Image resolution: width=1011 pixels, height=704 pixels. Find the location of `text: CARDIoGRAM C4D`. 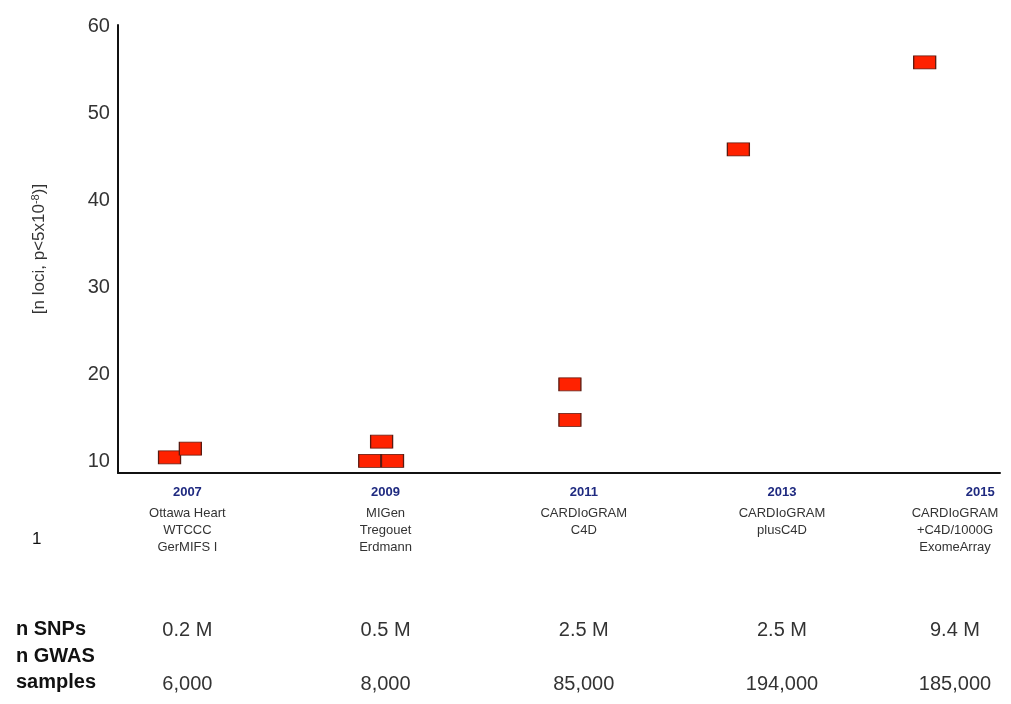

text: CARDIoGRAM C4D is located at coordinates (584, 521).